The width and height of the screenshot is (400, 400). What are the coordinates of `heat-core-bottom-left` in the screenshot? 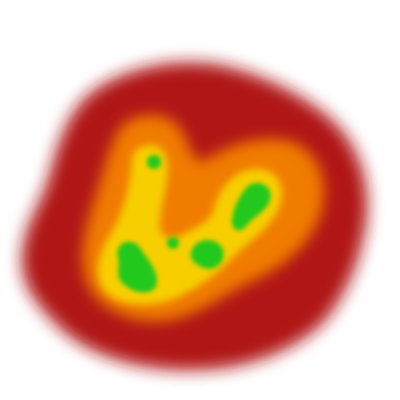 It's located at (137, 267).